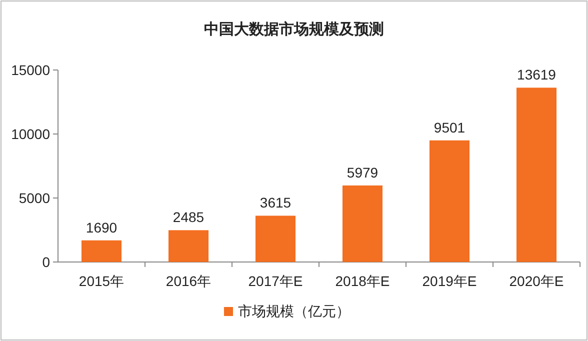 This screenshot has height=341, width=588. What do you see at coordinates (30, 70) in the screenshot?
I see `y-tick-label: 15000` at bounding box center [30, 70].